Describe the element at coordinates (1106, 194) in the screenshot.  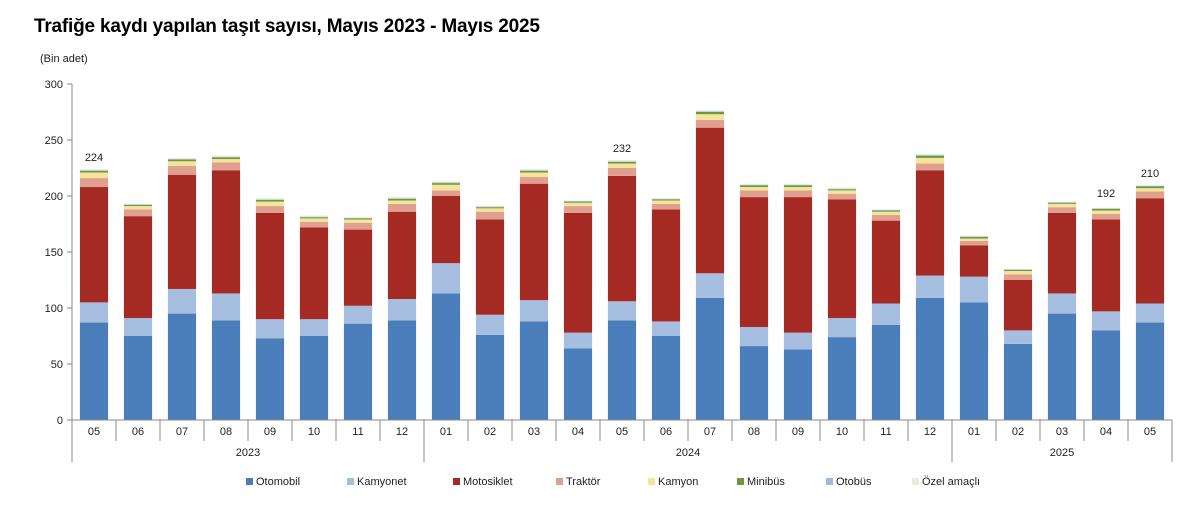
I see `data-label: 192` at that location.